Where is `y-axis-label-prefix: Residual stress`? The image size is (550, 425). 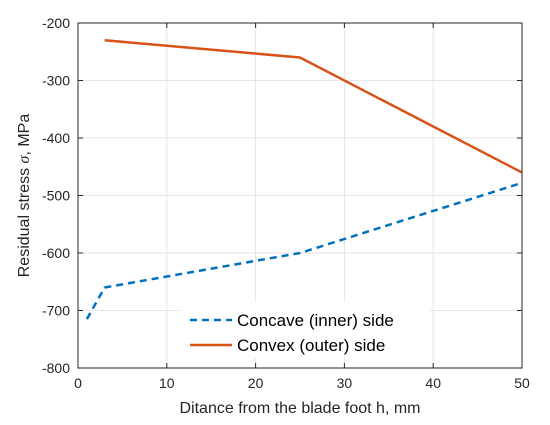 y-axis-label-prefix: Residual stress is located at coordinates (24, 220).